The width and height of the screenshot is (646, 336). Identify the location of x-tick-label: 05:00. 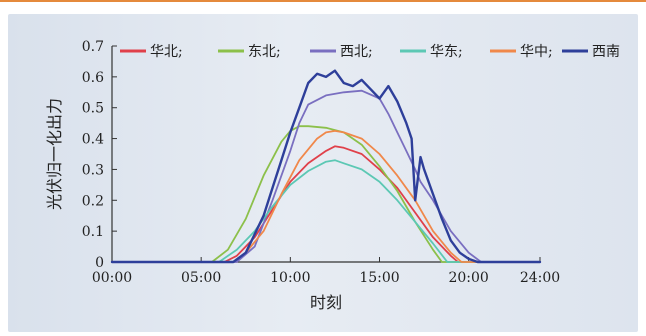
(201, 278).